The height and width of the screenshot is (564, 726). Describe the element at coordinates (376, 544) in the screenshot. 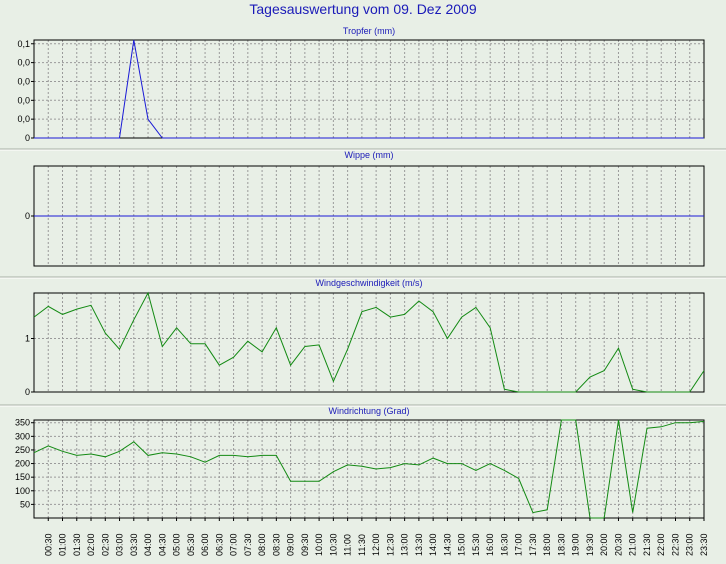

I see `x-tick-label: 12:00` at that location.